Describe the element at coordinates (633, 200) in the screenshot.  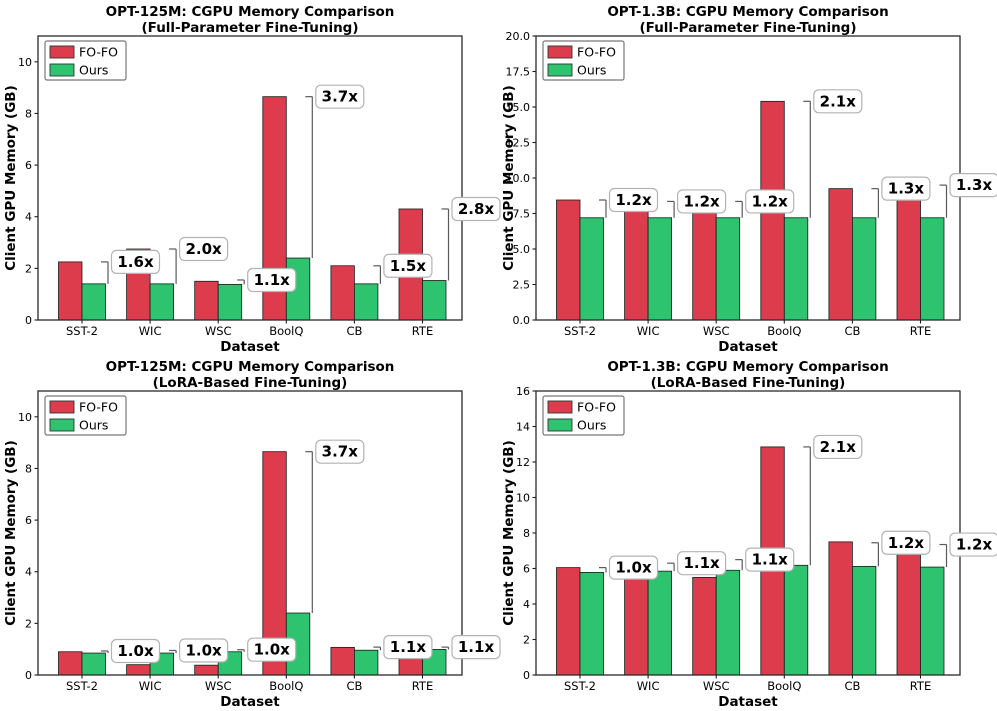
I see `ratio-label-sst-2: 1.2x` at that location.